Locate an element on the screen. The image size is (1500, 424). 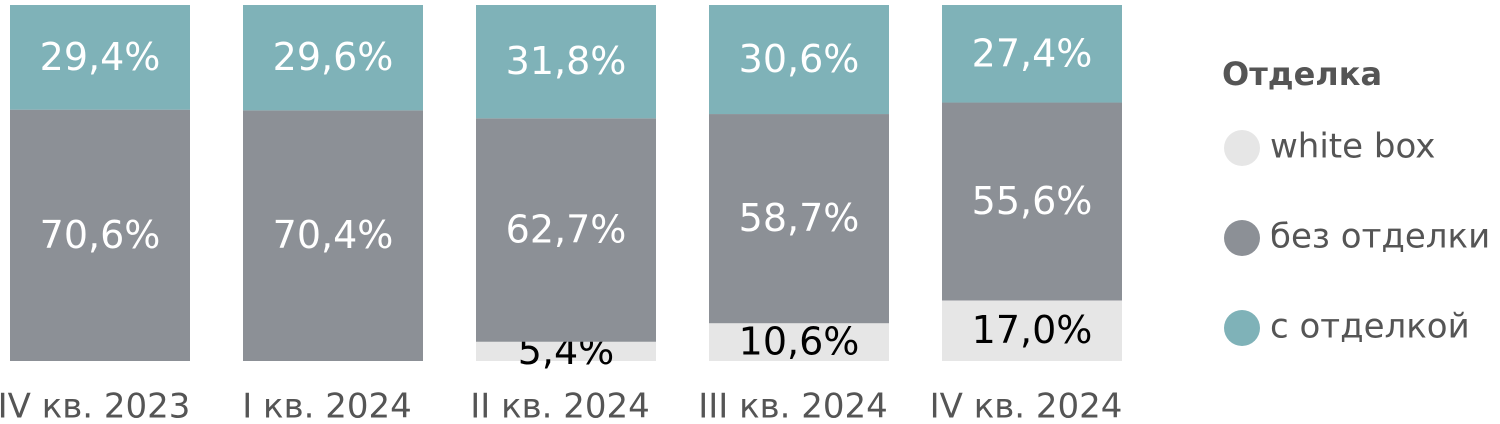
x-tick-label: IV кв. 2024 is located at coordinates (1026, 405).